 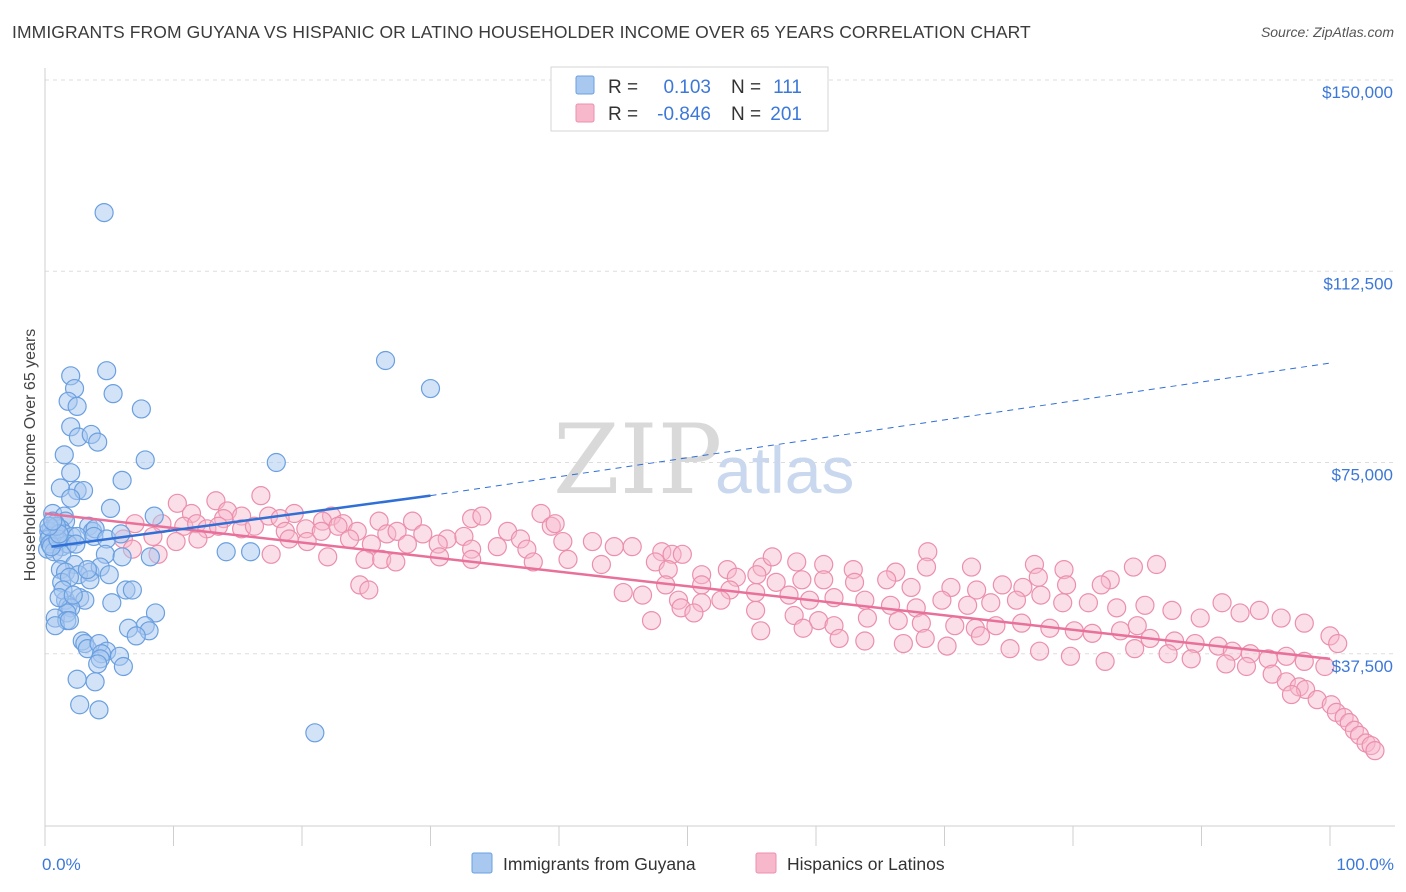 I want to click on bottom-legend-label-guyana: Immigrants from Guyana, so click(x=599, y=864).